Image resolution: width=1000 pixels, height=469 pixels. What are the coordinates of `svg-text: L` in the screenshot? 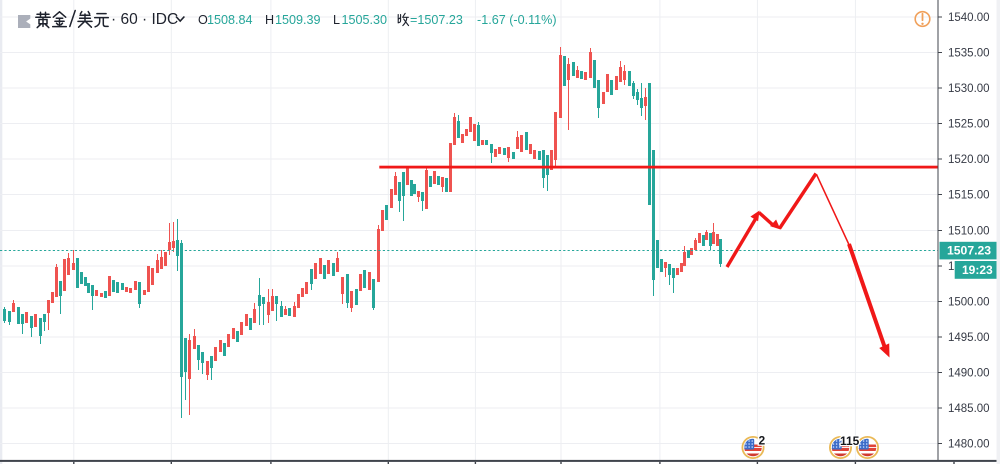 It's located at (336, 20).